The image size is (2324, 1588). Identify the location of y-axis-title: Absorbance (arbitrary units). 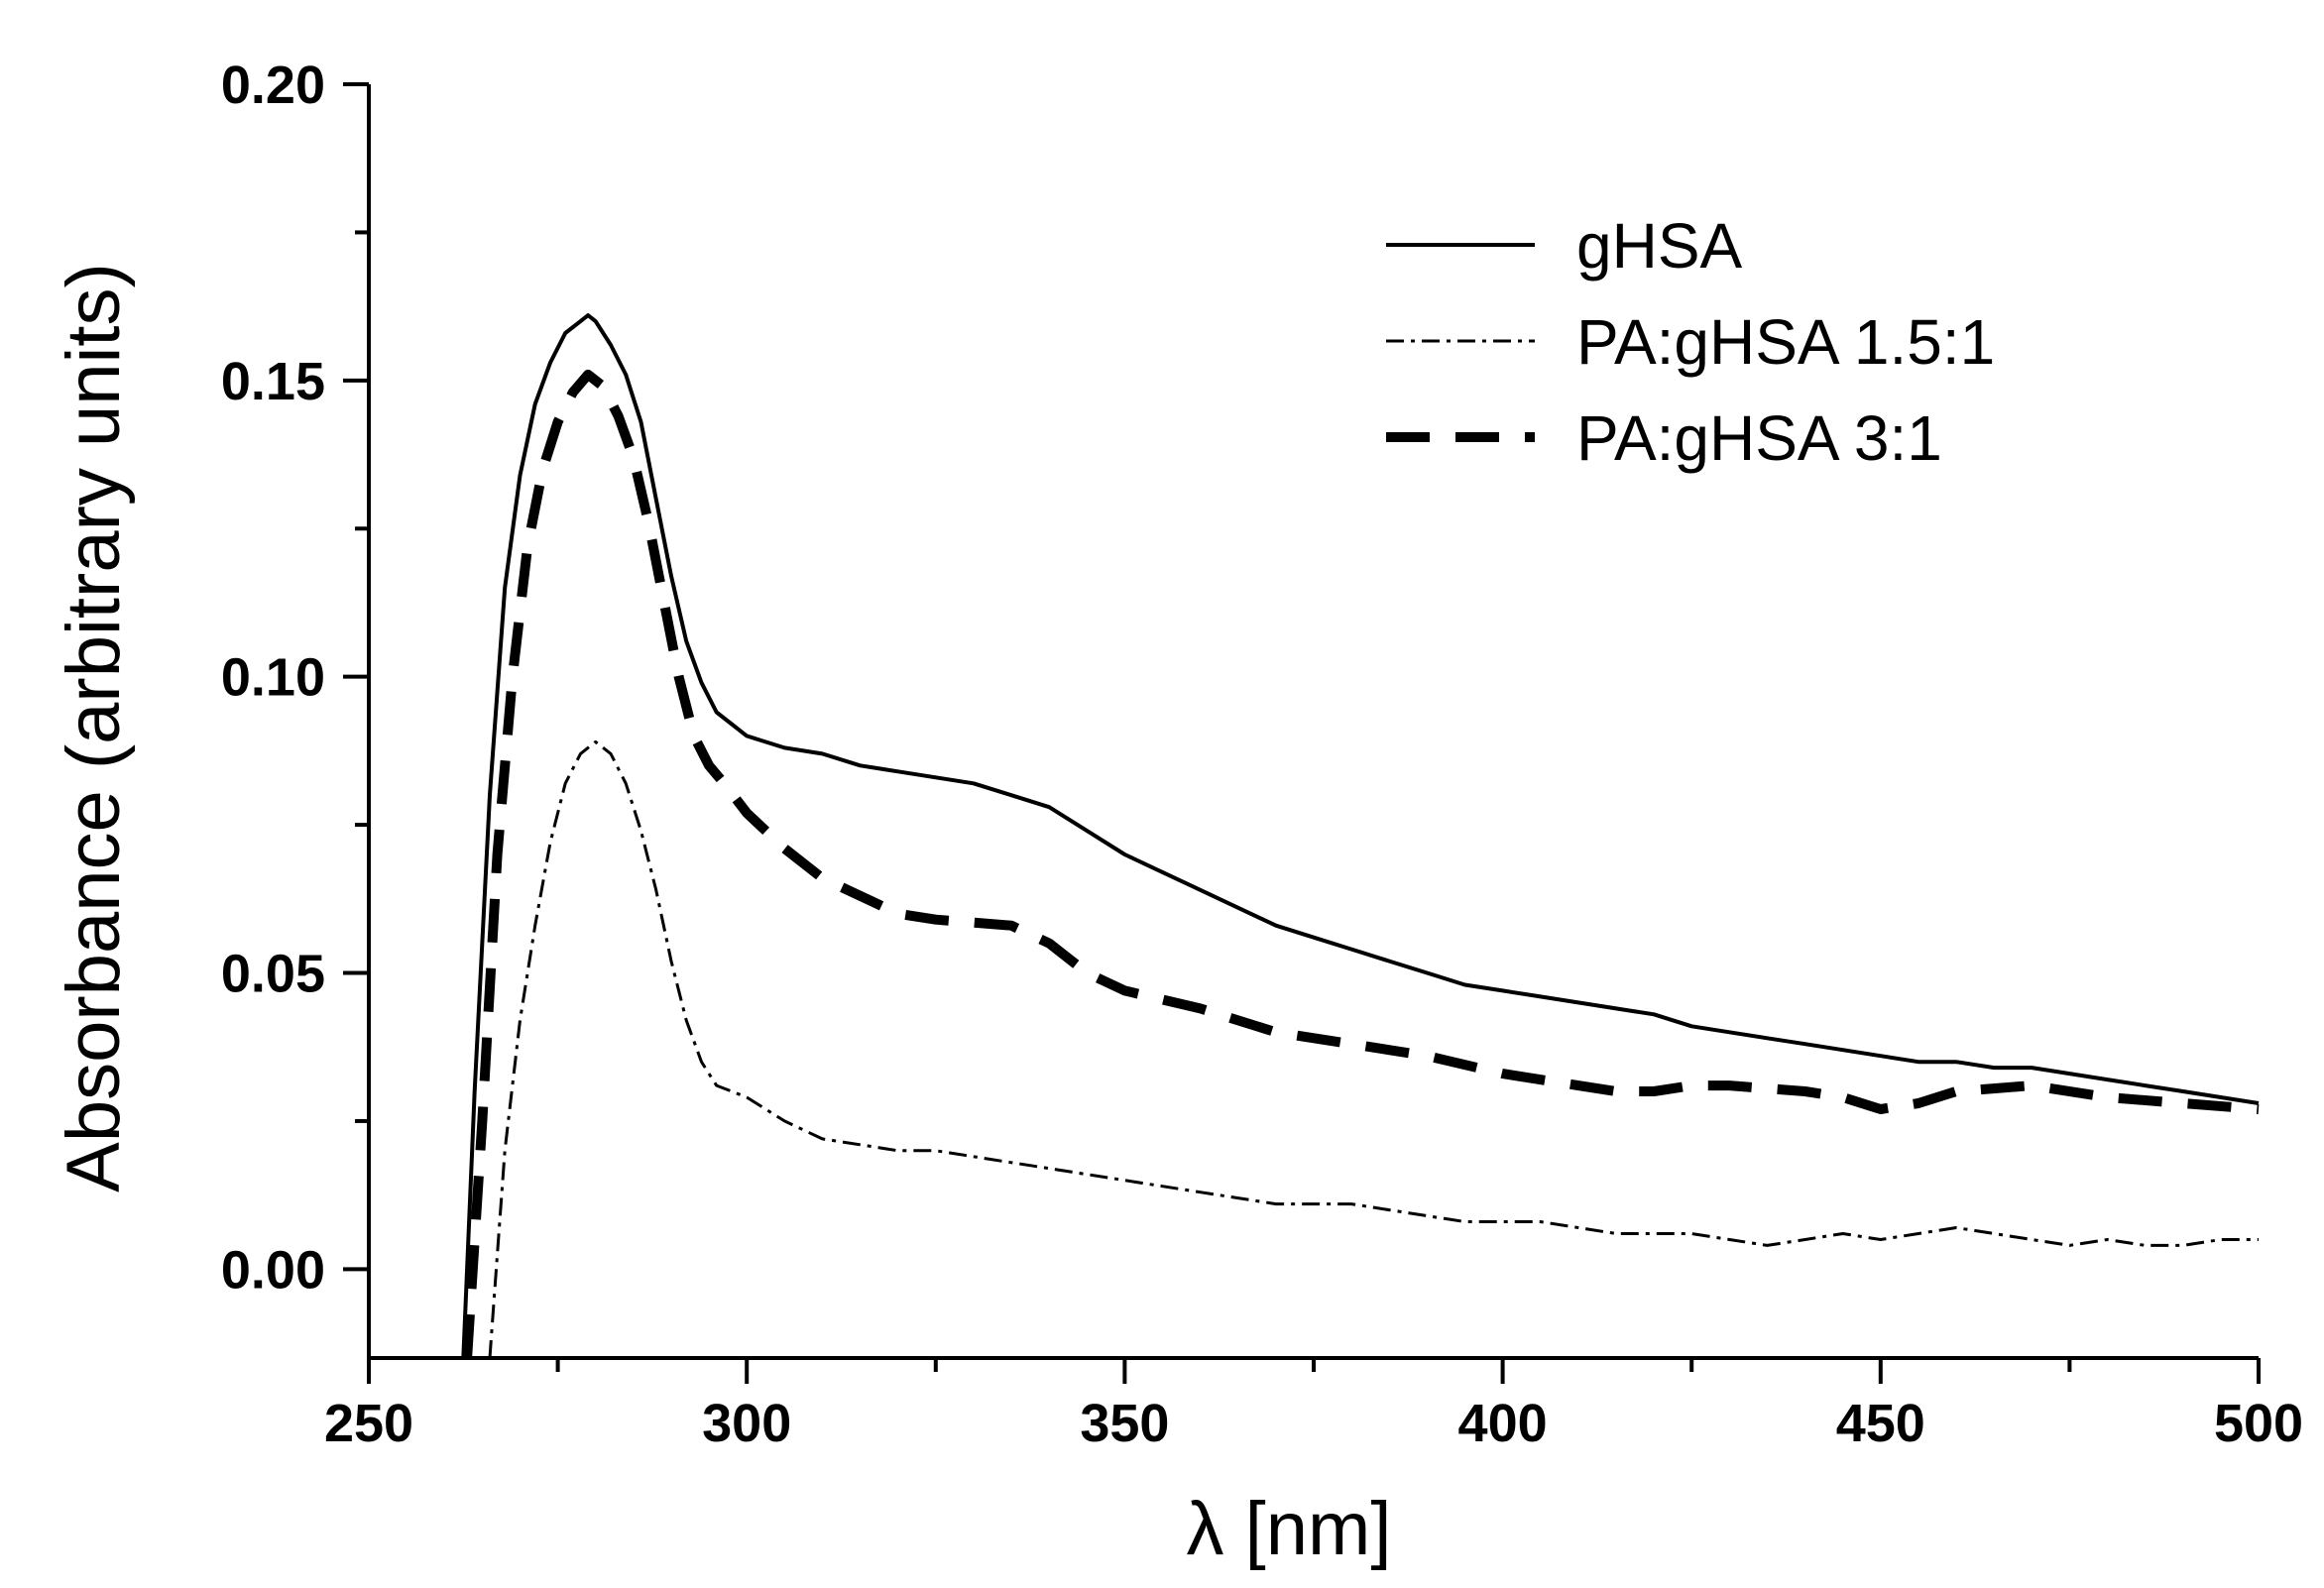
(94, 727).